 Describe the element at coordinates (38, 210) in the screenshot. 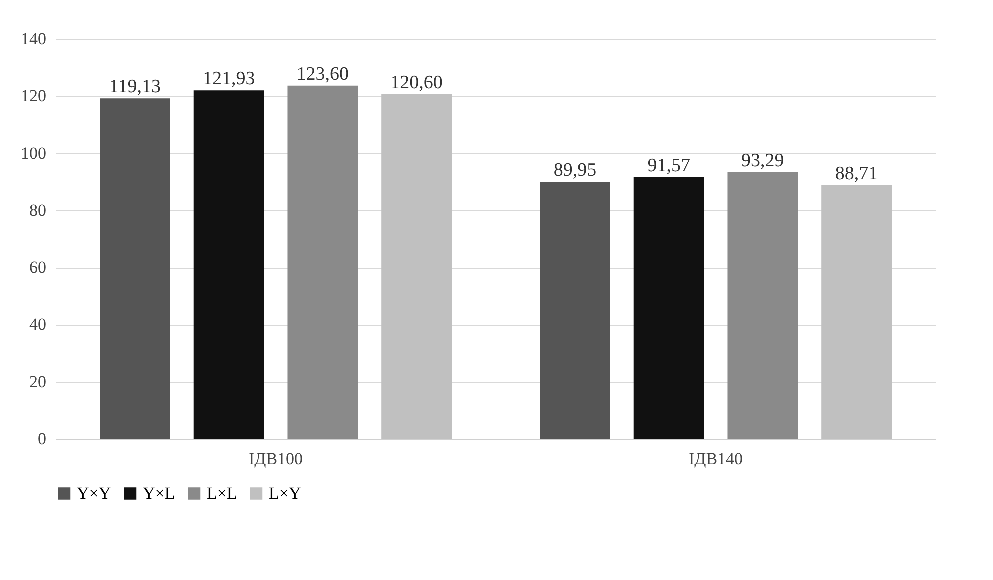

I see `y-tick-label: 80` at that location.